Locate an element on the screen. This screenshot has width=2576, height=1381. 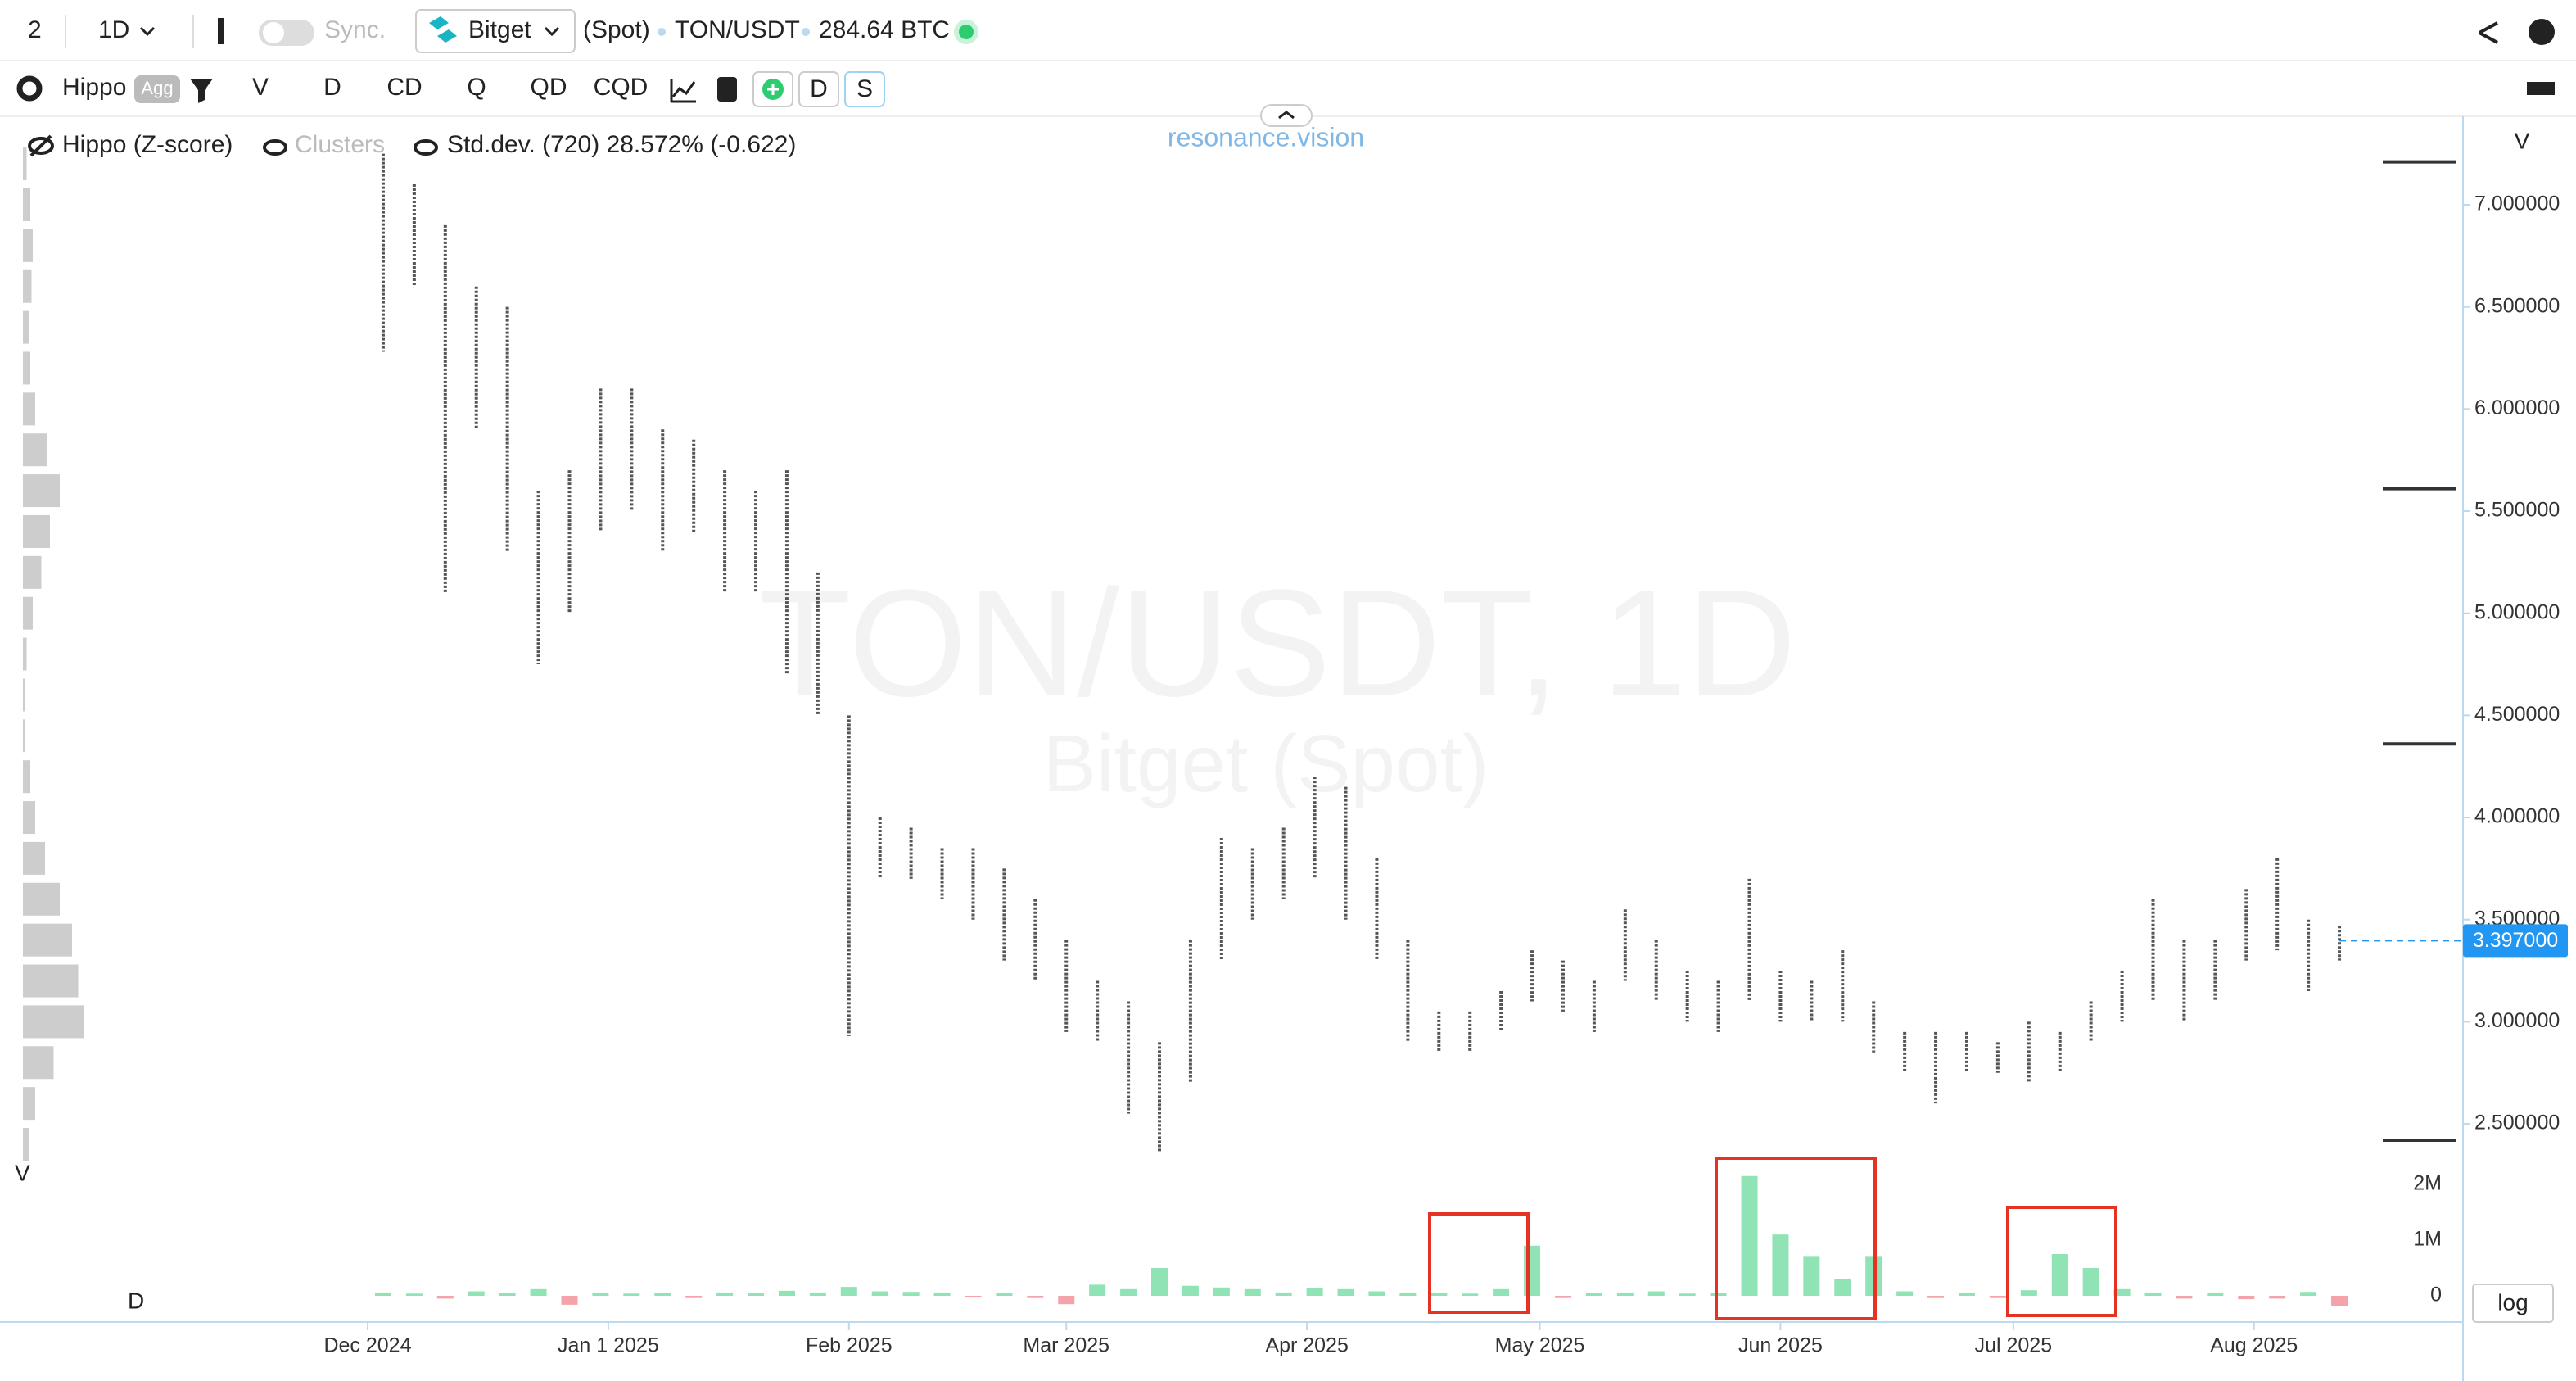
x-tick-label: Aug 2025 is located at coordinates (2254, 1345).